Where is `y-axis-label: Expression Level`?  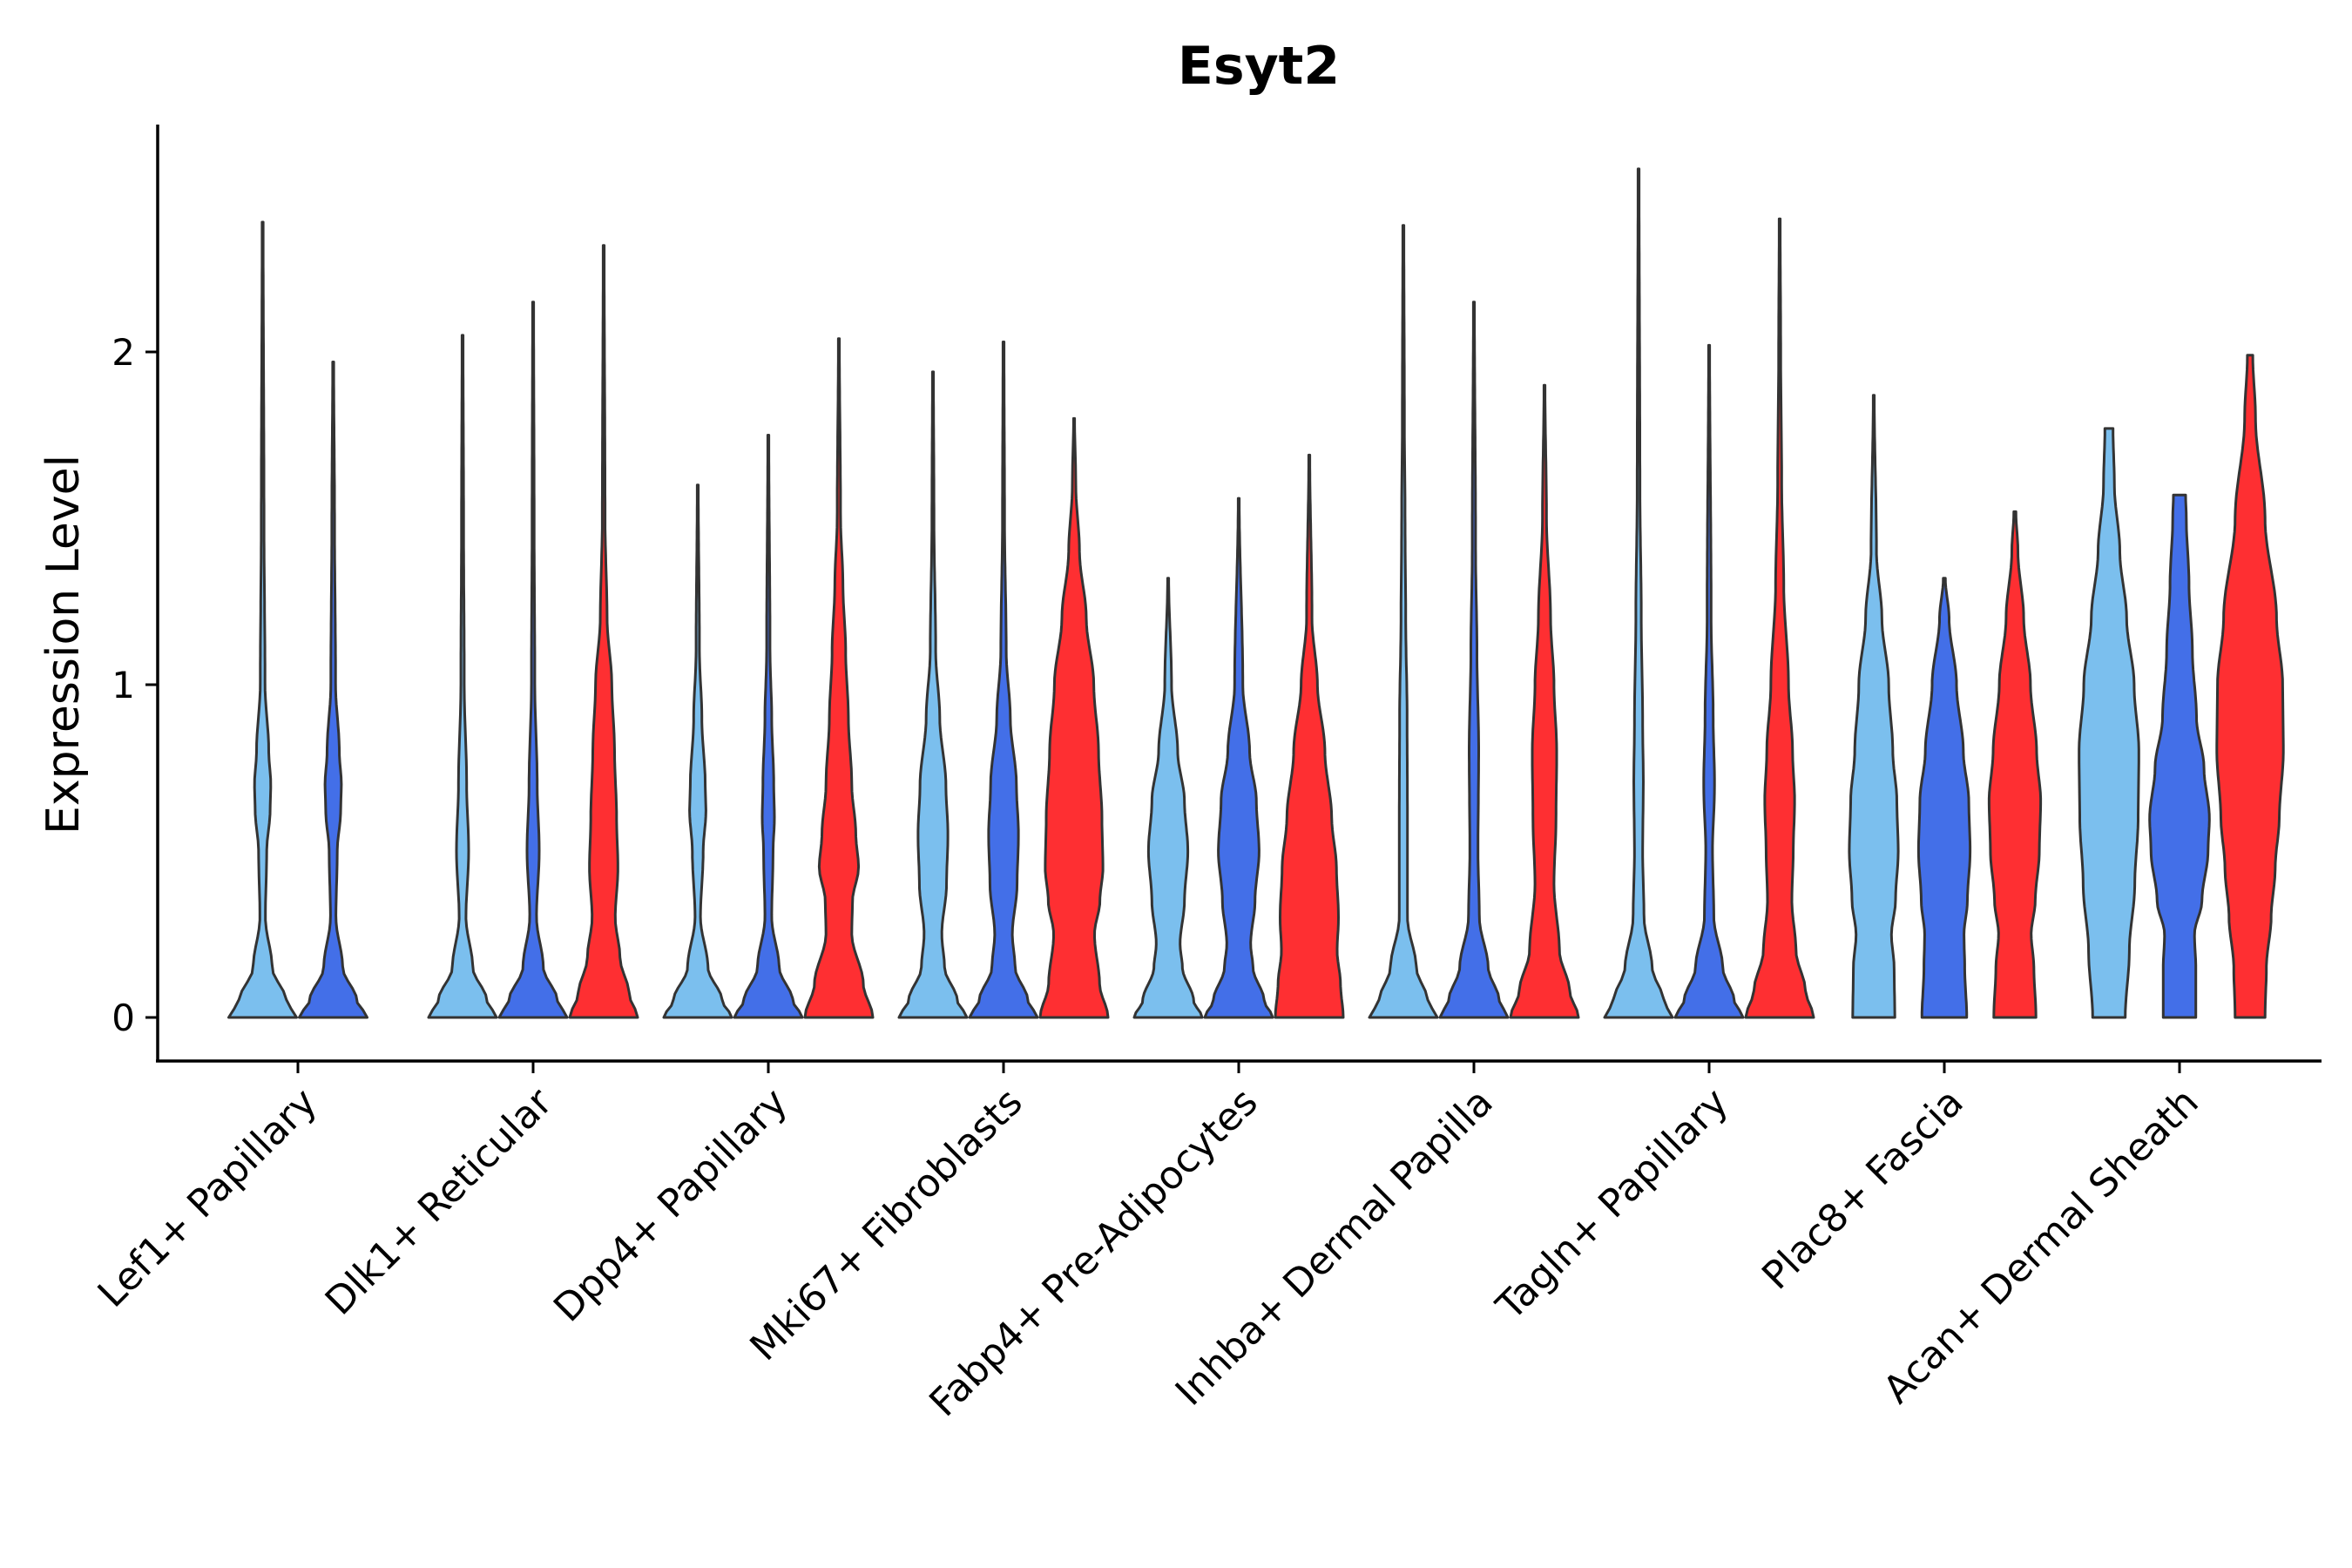
y-axis-label: Expression Level is located at coordinates (64, 645).